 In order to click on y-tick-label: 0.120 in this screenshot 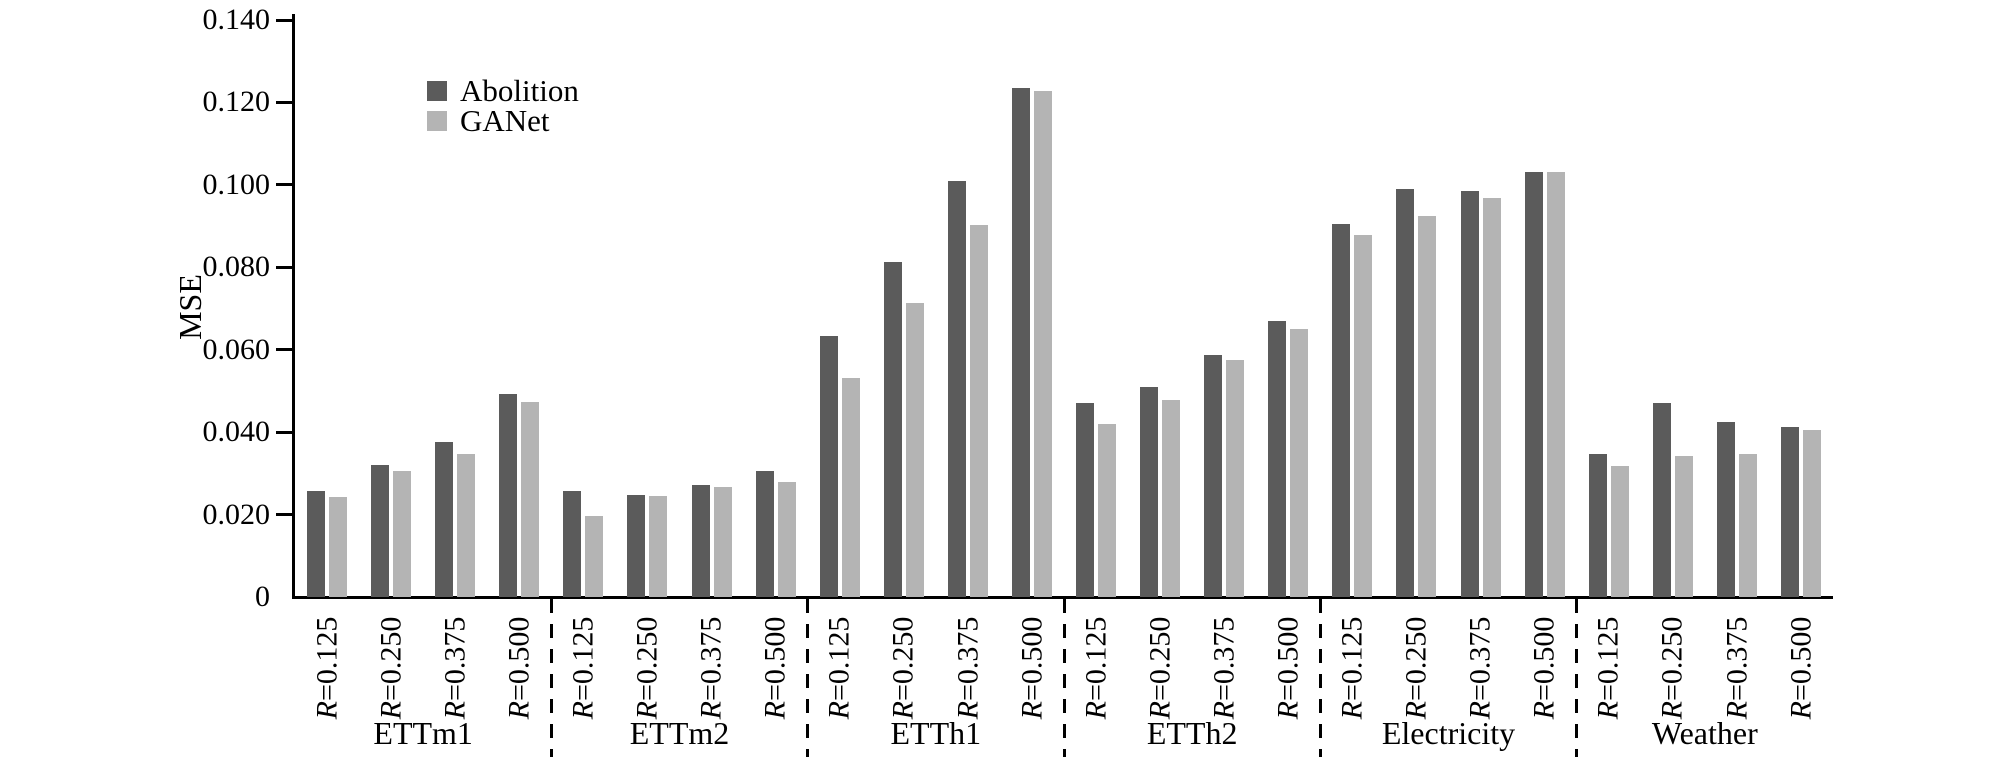, I will do `click(236, 102)`.